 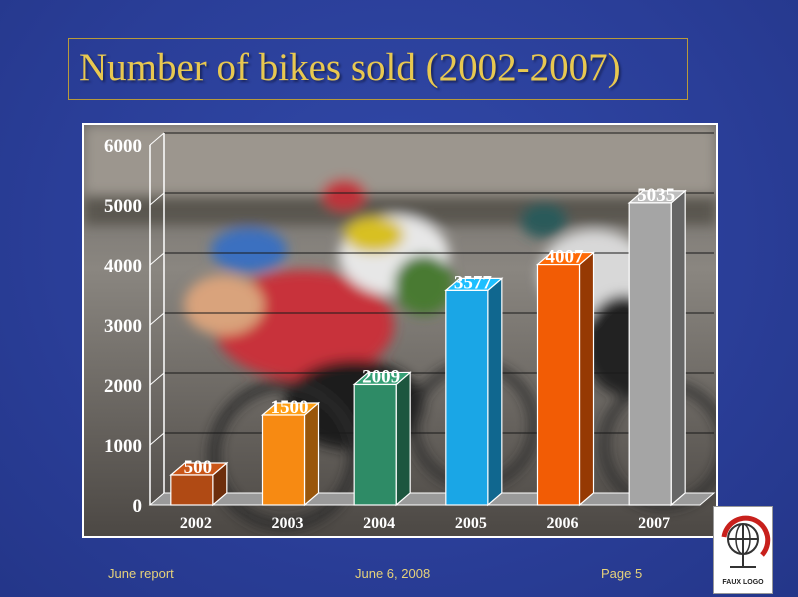 I want to click on data-label: 500, so click(x=198, y=467).